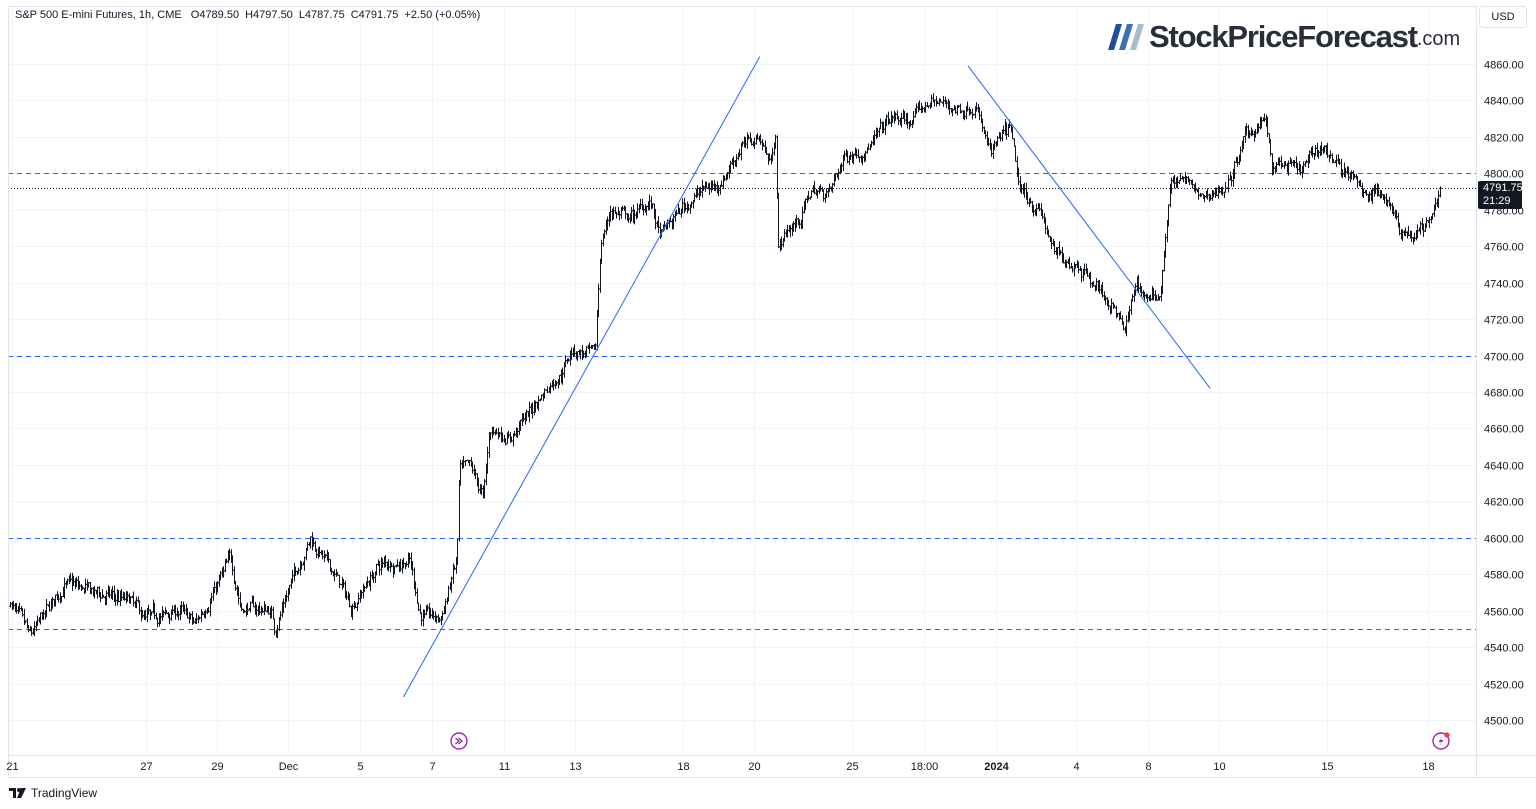 Image resolution: width=1536 pixels, height=809 pixels. I want to click on time-tick-label: 8, so click(1148, 767).